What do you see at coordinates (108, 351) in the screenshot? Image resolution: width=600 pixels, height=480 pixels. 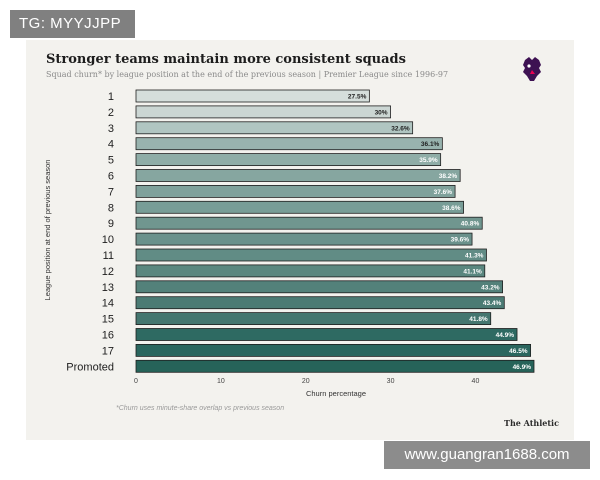 I see `category-label: 17` at bounding box center [108, 351].